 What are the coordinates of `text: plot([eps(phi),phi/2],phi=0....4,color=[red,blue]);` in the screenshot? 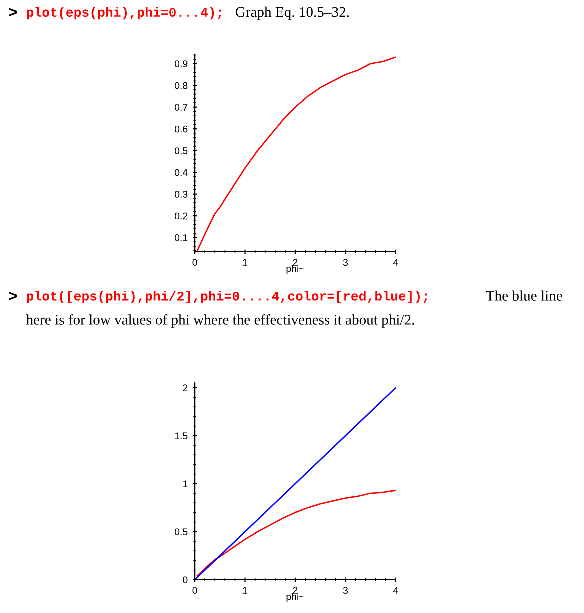 It's located at (227, 297).